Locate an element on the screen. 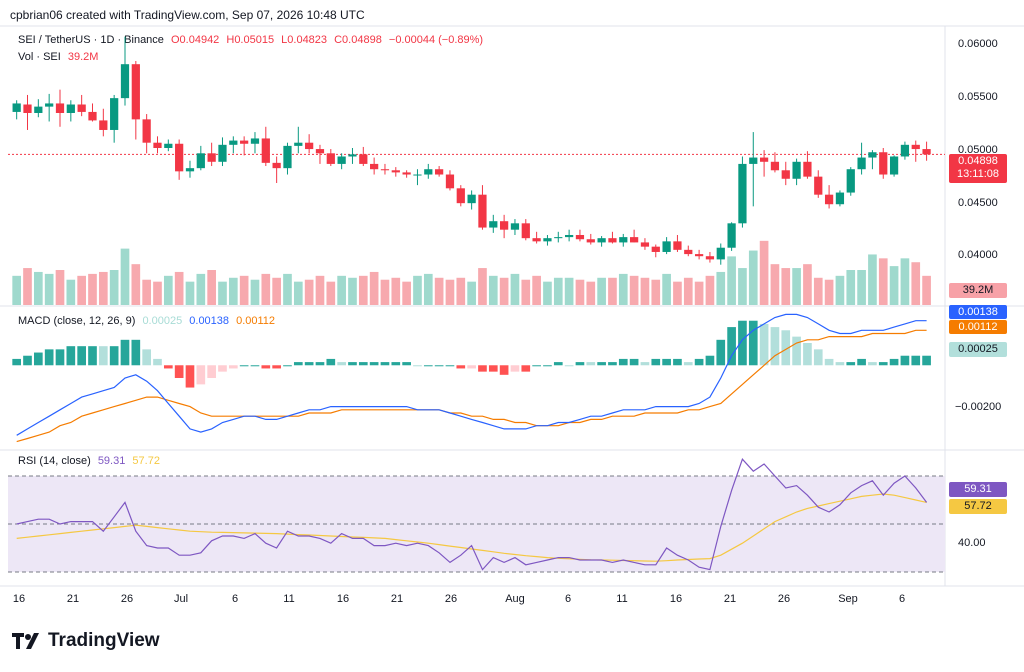 Image resolution: width=1024 pixels, height=672 pixels. x-axis-tick: 6 is located at coordinates (235, 599).